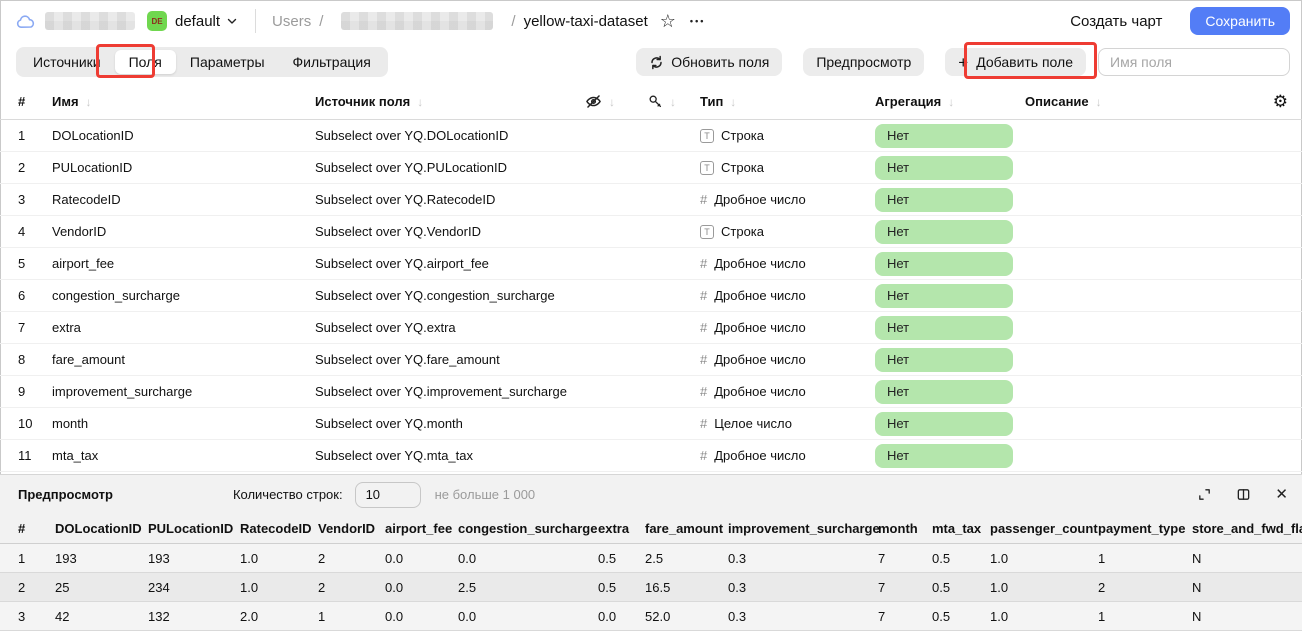  I want to click on split-view-button, so click(1243, 494).